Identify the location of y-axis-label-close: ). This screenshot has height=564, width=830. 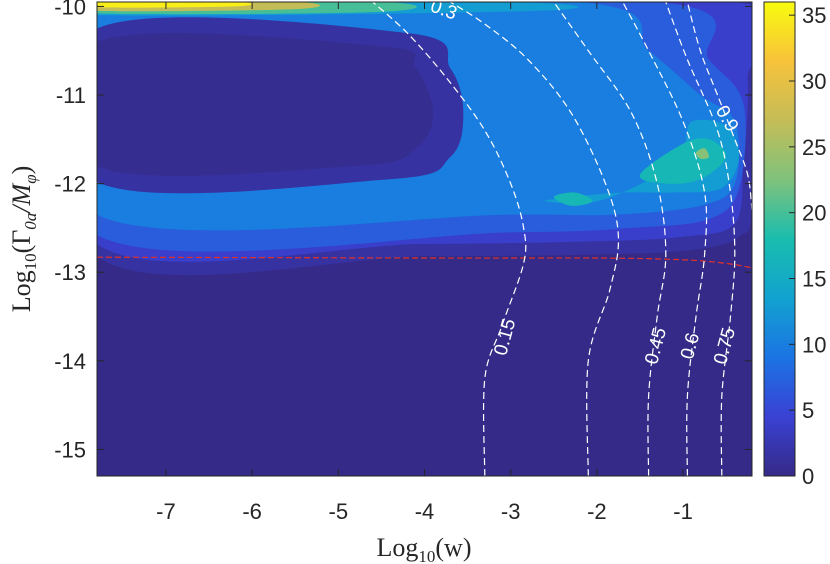
(21, 170).